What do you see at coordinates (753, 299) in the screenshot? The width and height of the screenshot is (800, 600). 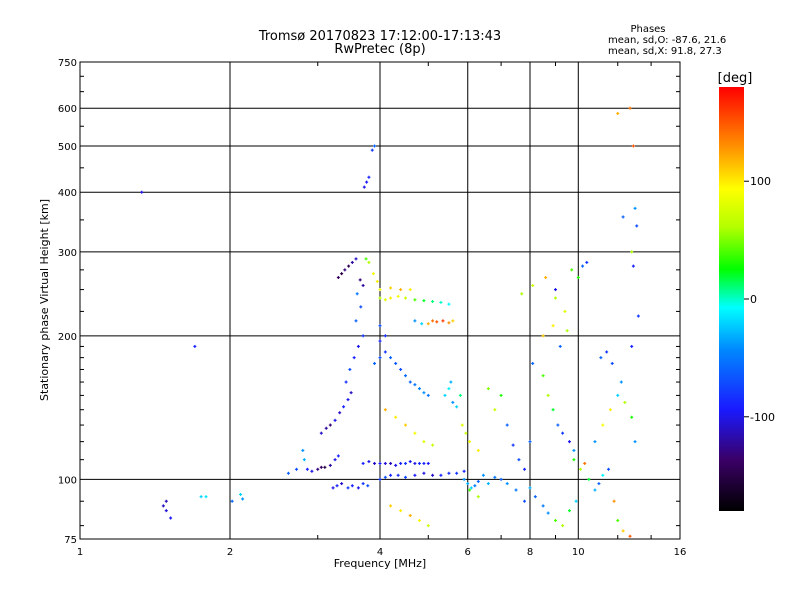 I see `colorbar-tick-label: 0` at bounding box center [753, 299].